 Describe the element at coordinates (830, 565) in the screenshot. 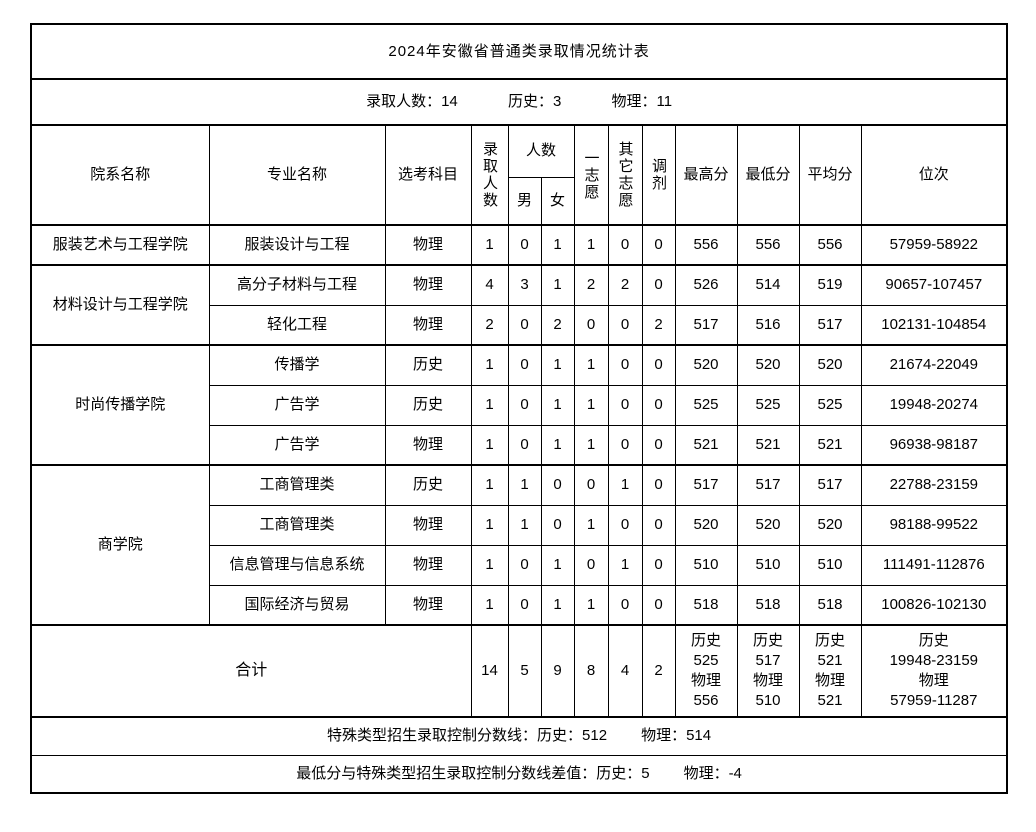

I see `cell-average: 510` at that location.